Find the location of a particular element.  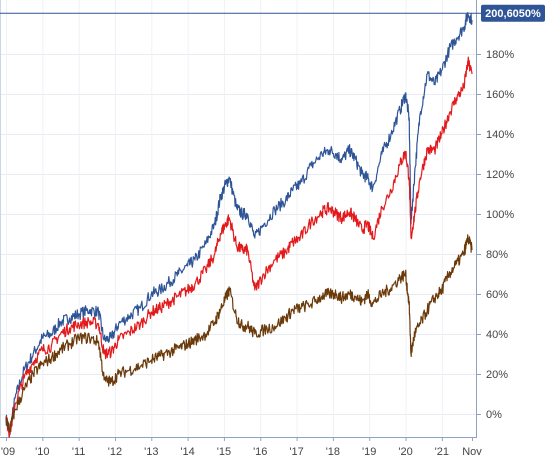

y-tick-label: 140% is located at coordinates (500, 135).